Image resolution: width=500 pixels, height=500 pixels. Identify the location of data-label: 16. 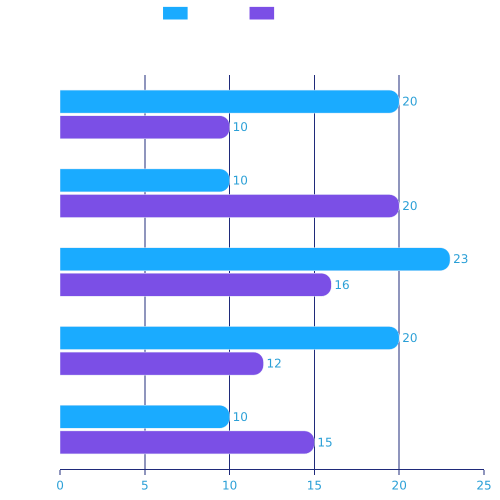
(342, 285).